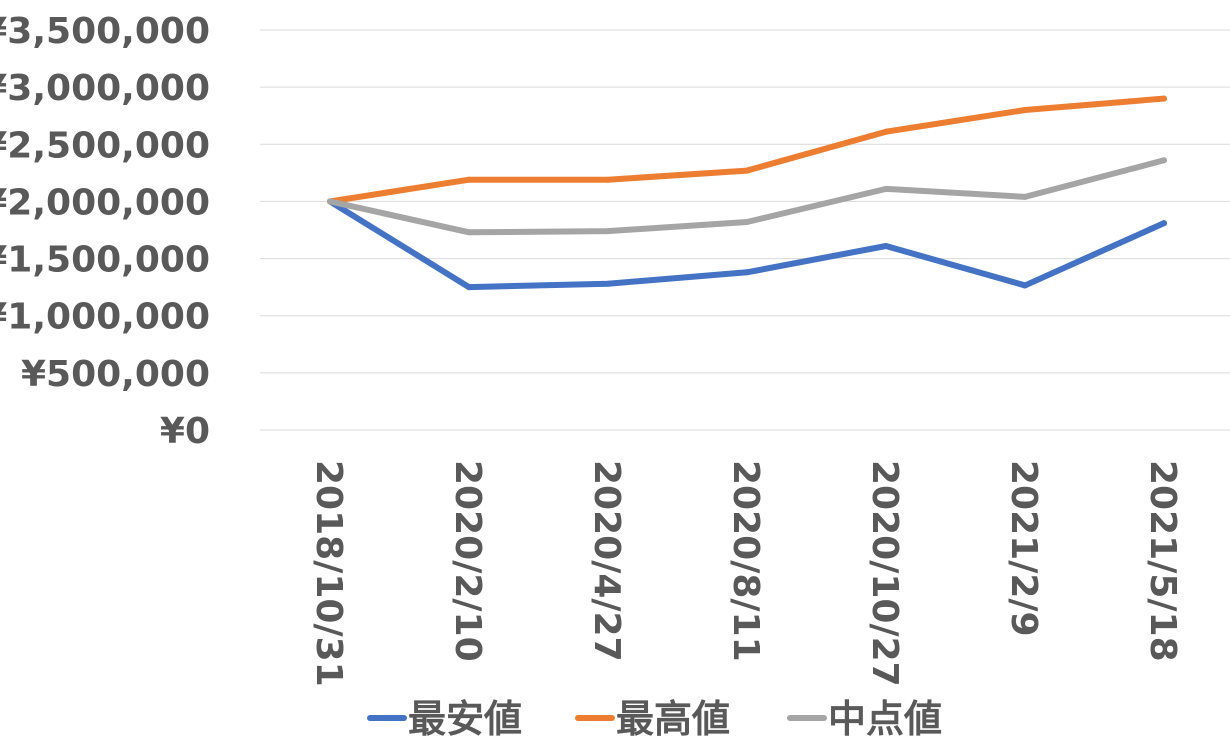  Describe the element at coordinates (1162, 561) in the screenshot. I see `x-tick-label: 2021/5/18` at that location.